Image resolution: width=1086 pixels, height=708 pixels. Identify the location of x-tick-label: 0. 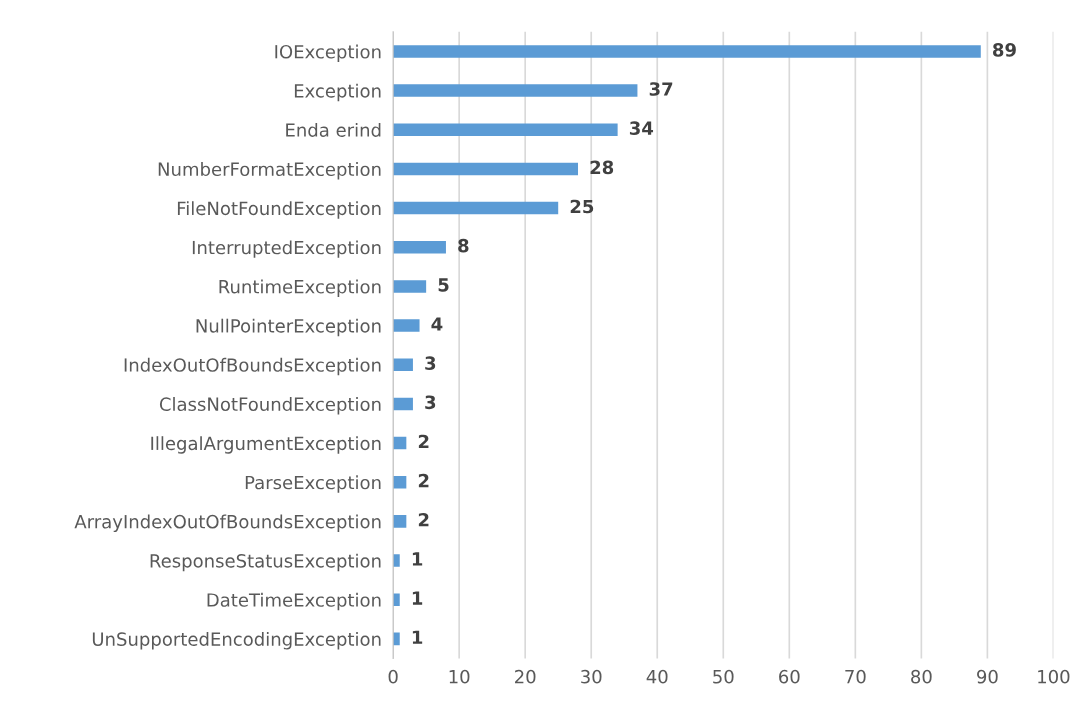
(393, 676).